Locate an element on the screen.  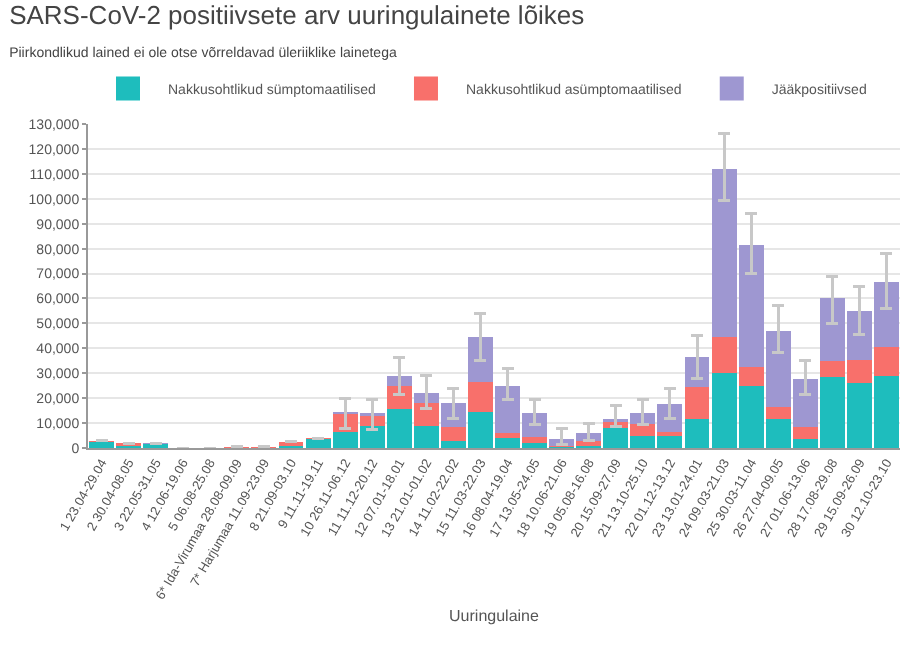
x-axis-title: Uuringulaine is located at coordinates (495, 615).